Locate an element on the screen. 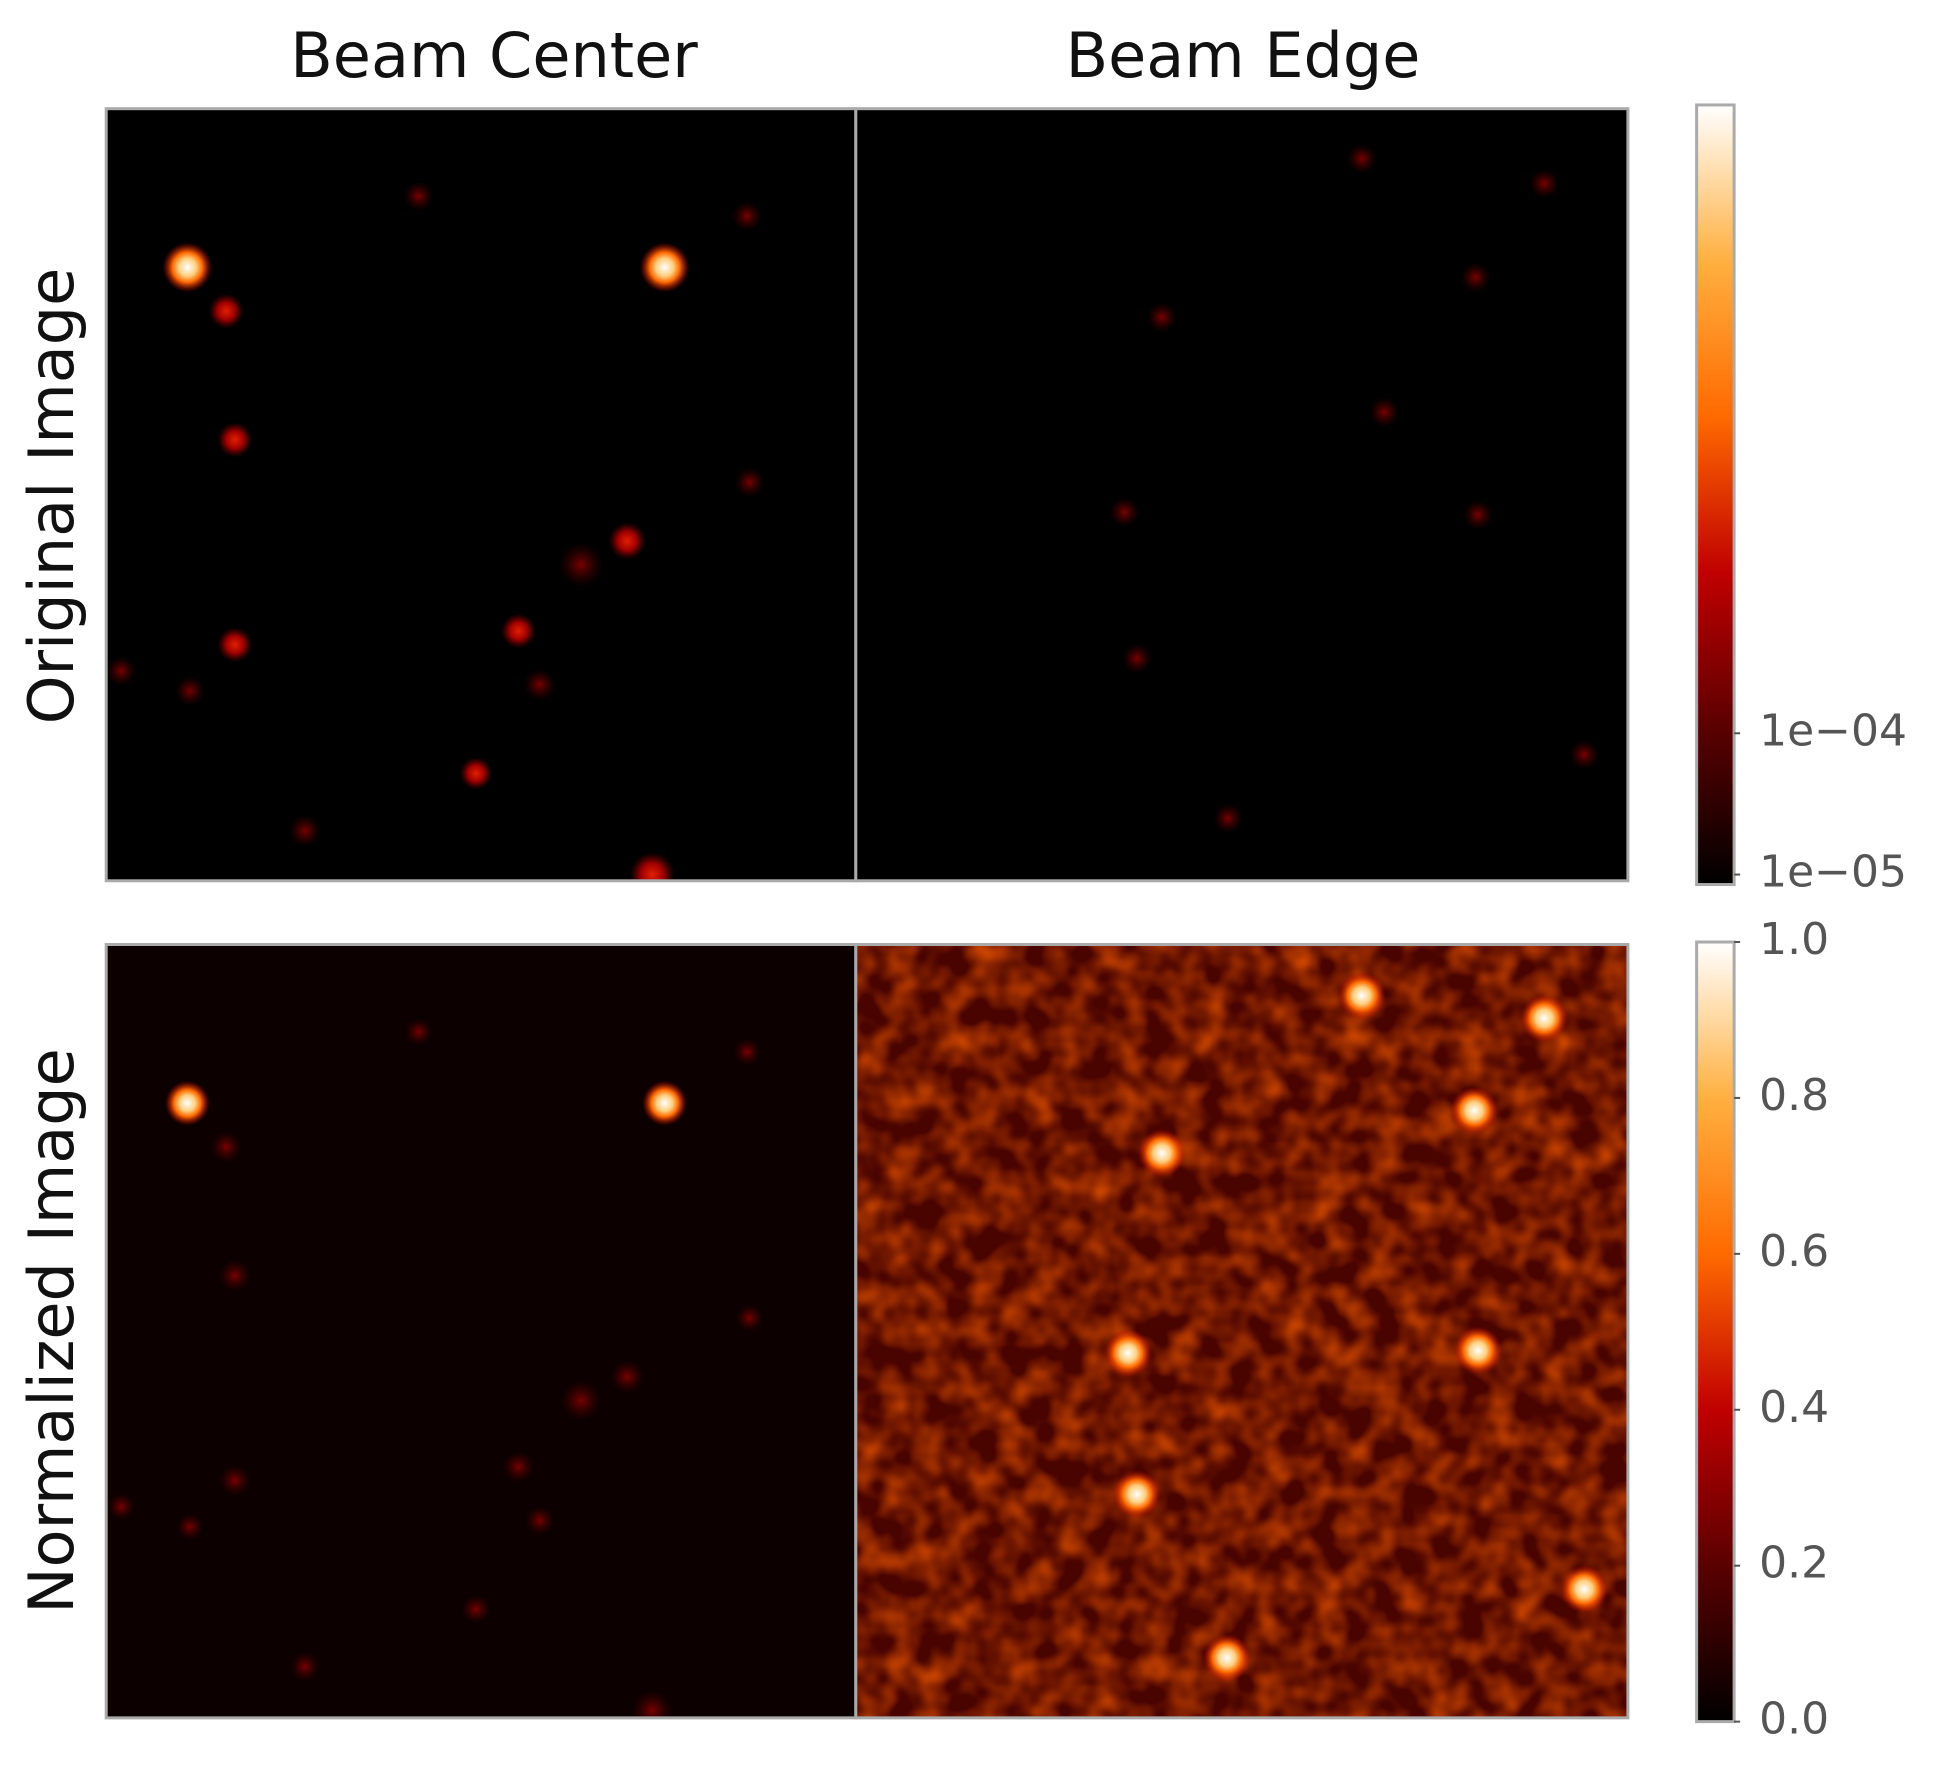 The height and width of the screenshot is (1773, 1949). colorbar-tick-label: 1e−05 is located at coordinates (1833, 872).